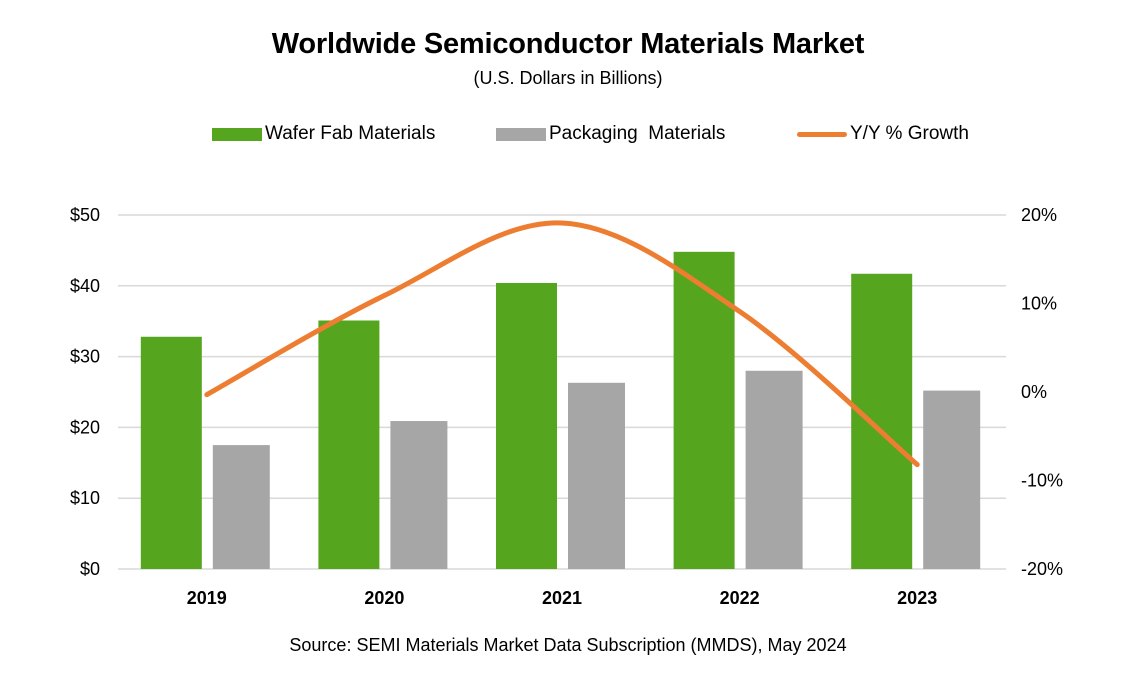 This screenshot has width=1136, height=682. I want to click on y-left-tick-label: $10, so click(85, 498).